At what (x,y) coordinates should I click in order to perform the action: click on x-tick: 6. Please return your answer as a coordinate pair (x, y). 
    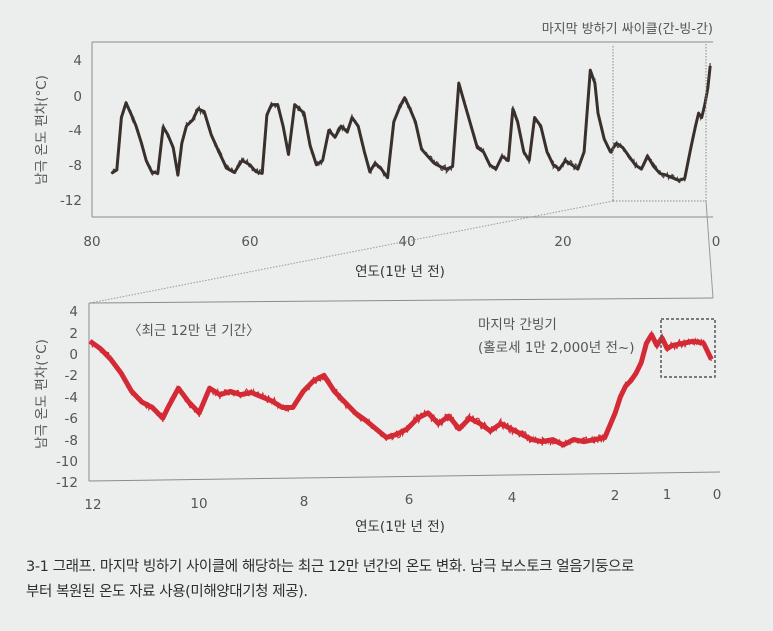
    Looking at the image, I should click on (409, 500).